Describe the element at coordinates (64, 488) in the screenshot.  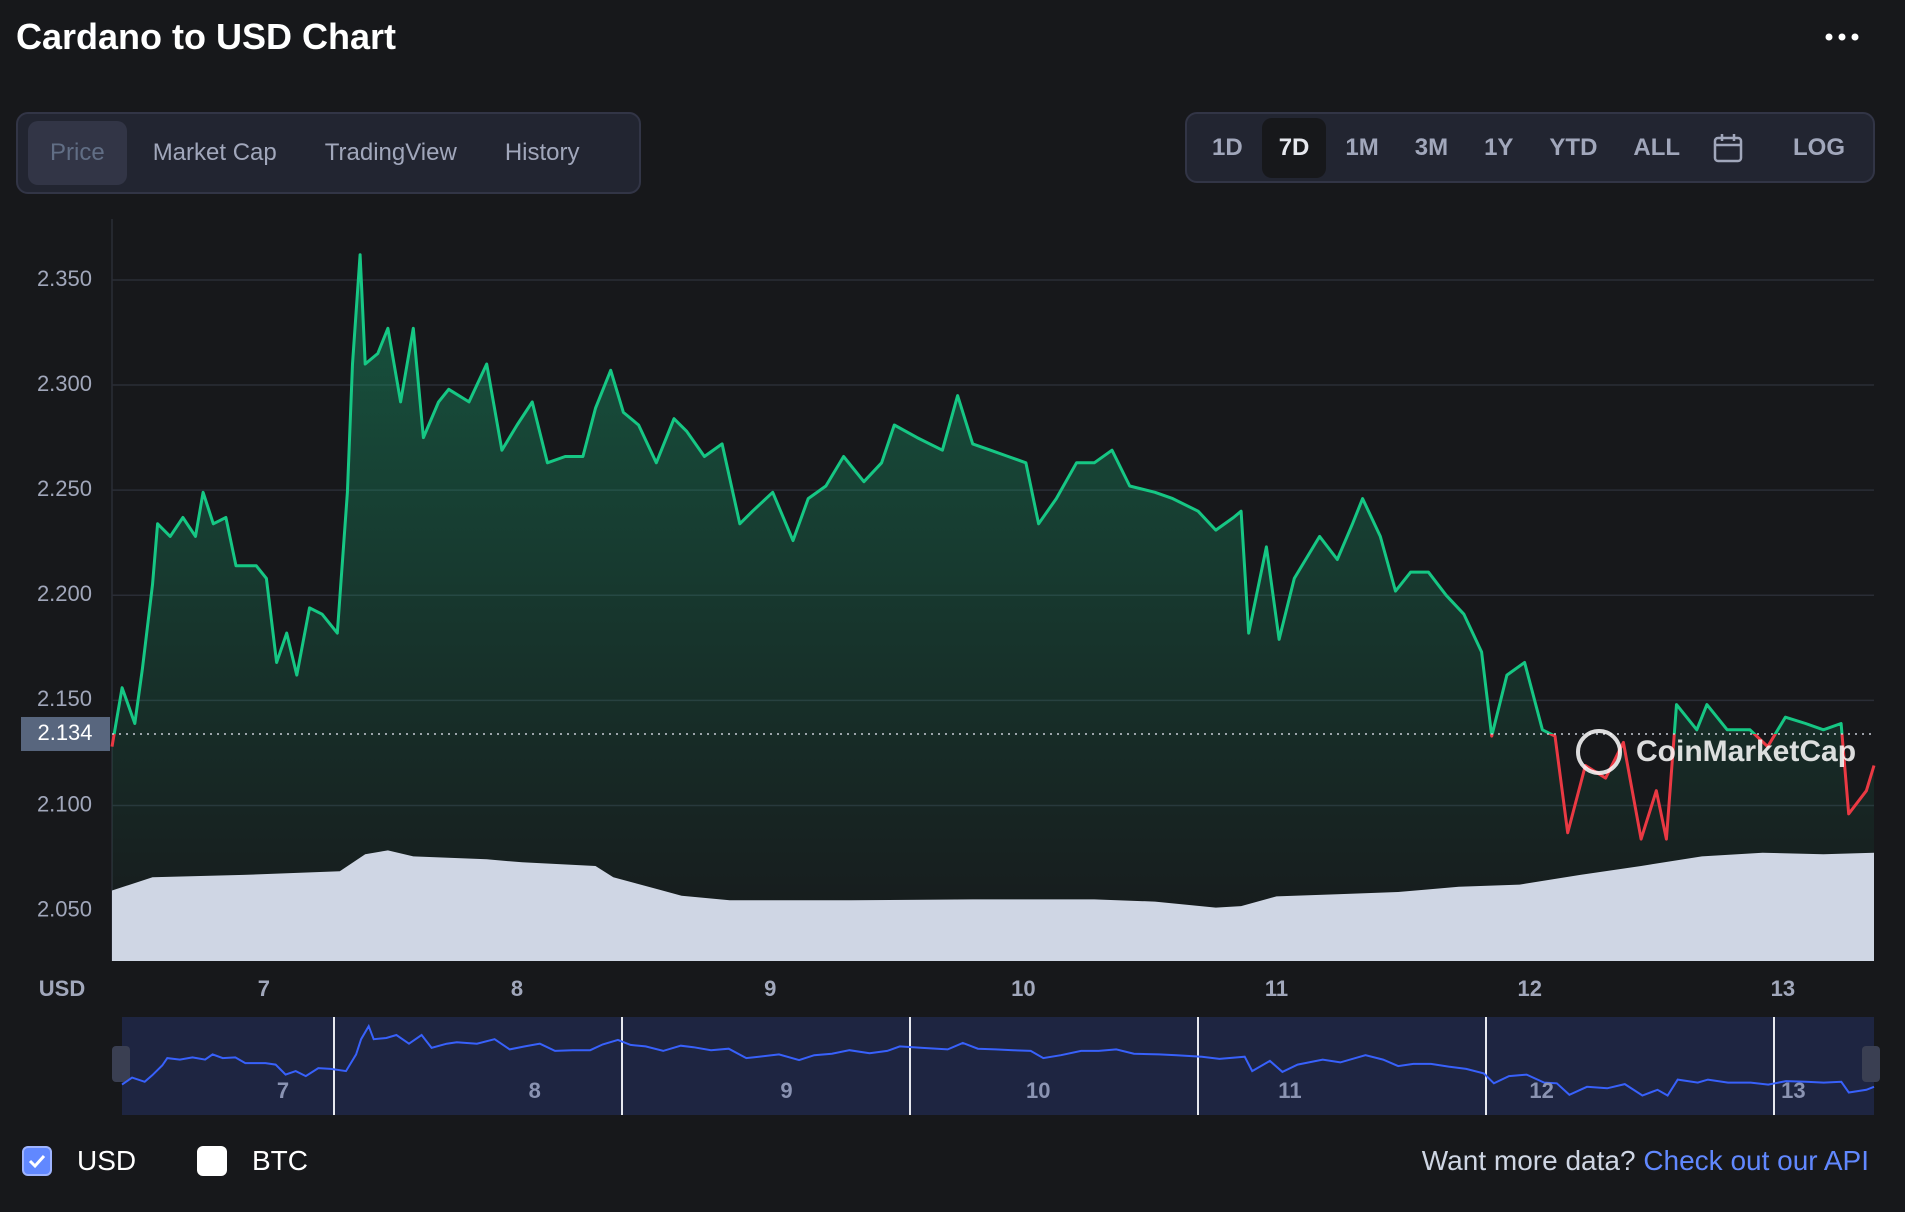
I see `y-tick-label: 2.250` at that location.